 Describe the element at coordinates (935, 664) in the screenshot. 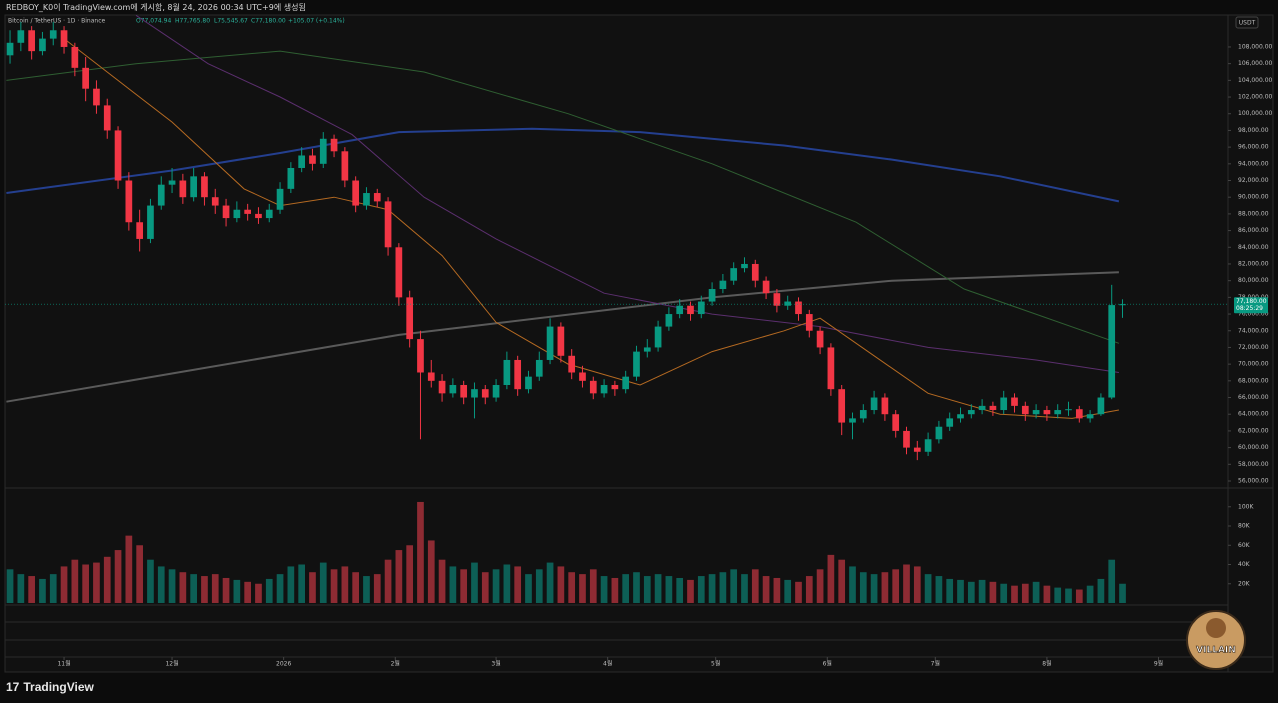

I see `x-tick-label: 7월` at that location.